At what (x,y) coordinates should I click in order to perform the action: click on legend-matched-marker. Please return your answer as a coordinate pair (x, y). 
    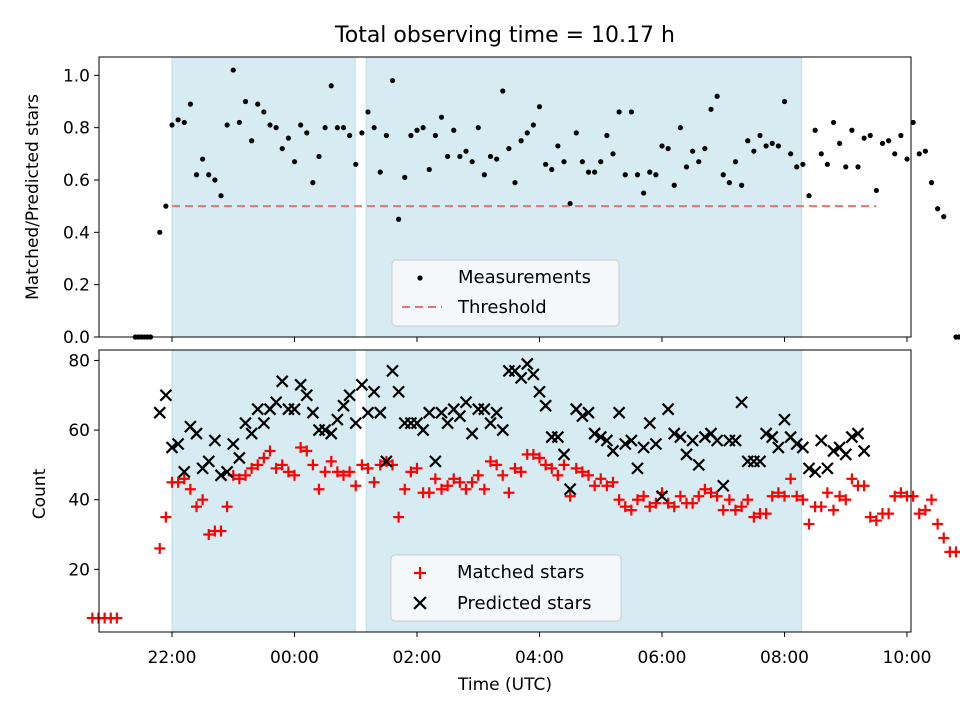
    Looking at the image, I should click on (420, 573).